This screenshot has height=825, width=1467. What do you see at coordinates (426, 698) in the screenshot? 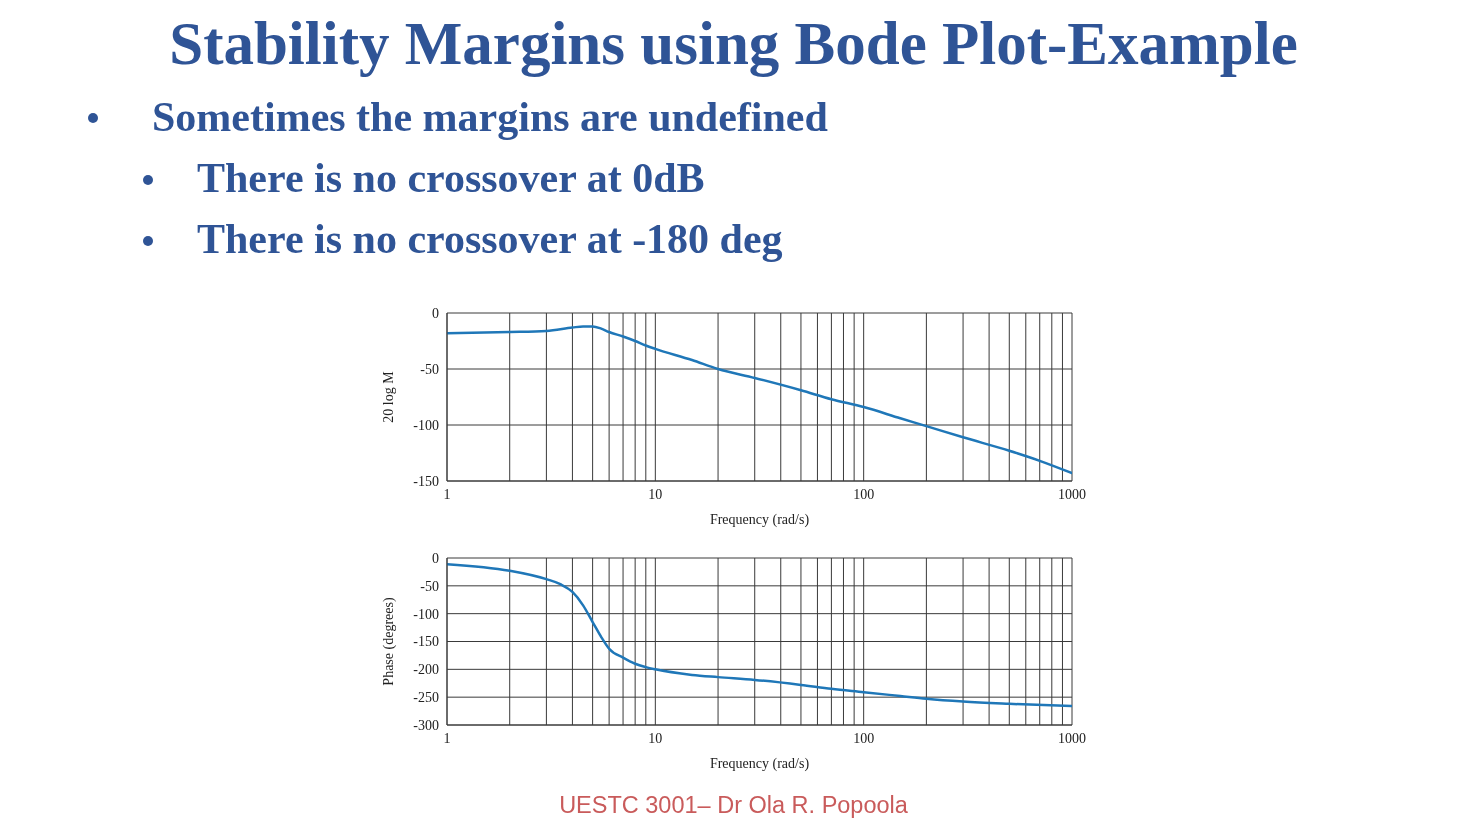
I see `y-tick-label: -250` at bounding box center [426, 698].